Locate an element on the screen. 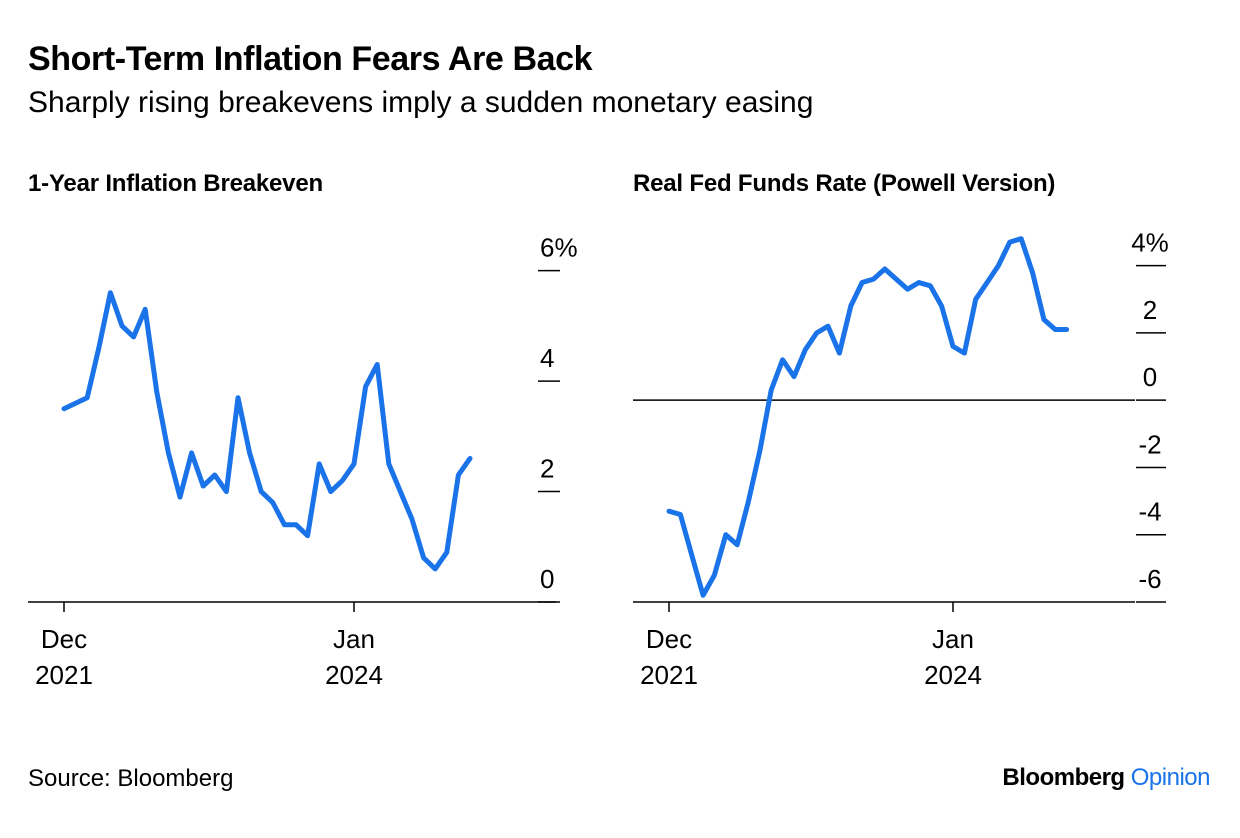 The height and width of the screenshot is (838, 1240). left-x-tick-year: 2021 is located at coordinates (64, 675).